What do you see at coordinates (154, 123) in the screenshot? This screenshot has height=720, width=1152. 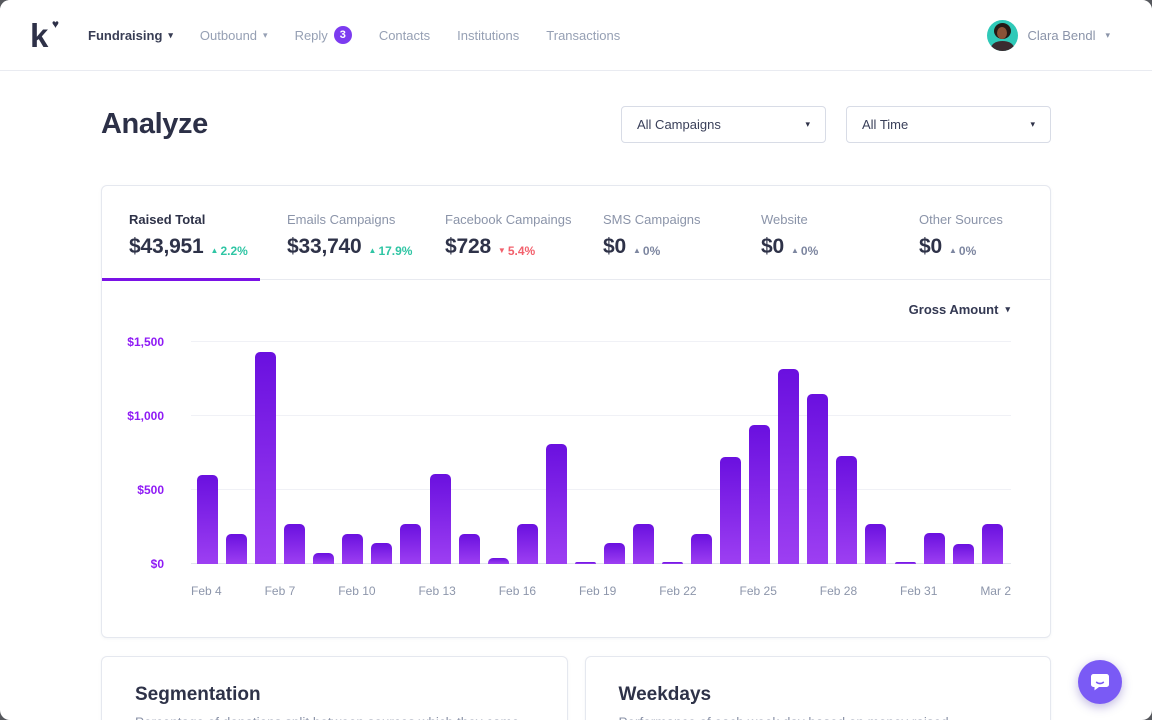 I see `page-title: Analyze` at bounding box center [154, 123].